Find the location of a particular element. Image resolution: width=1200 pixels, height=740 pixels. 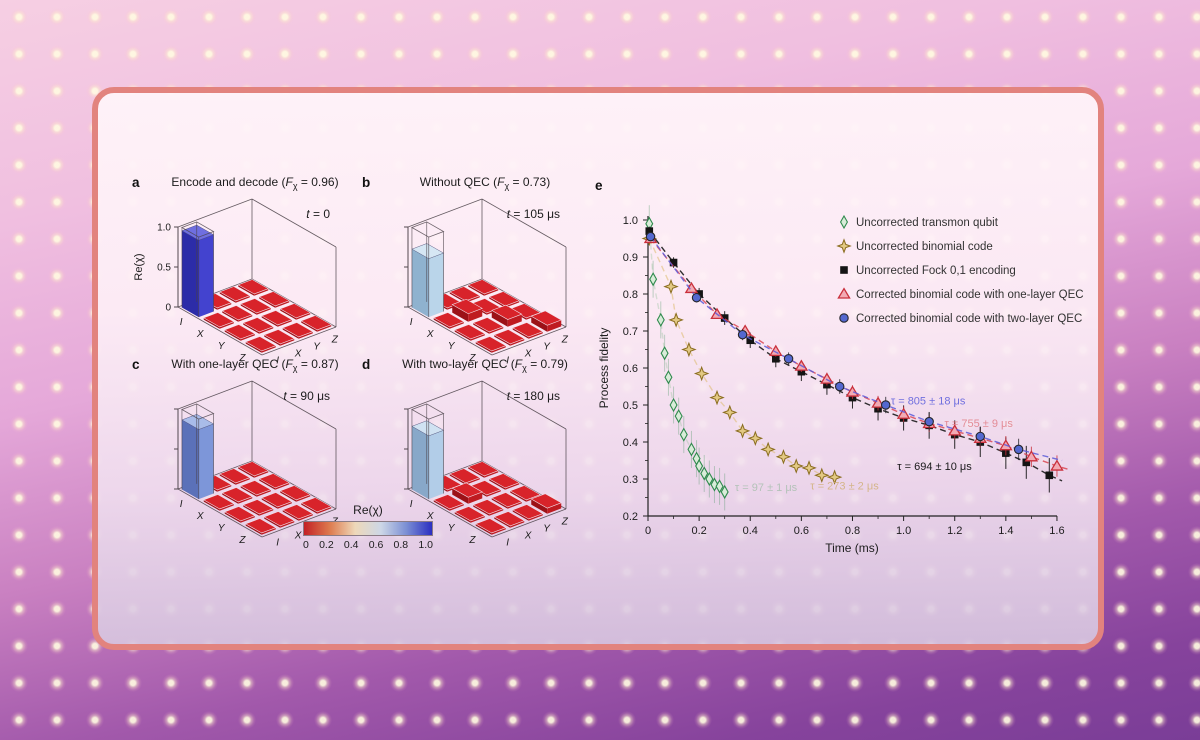

panel-b-title-text: Without QEC ( is located at coordinates (458, 182).